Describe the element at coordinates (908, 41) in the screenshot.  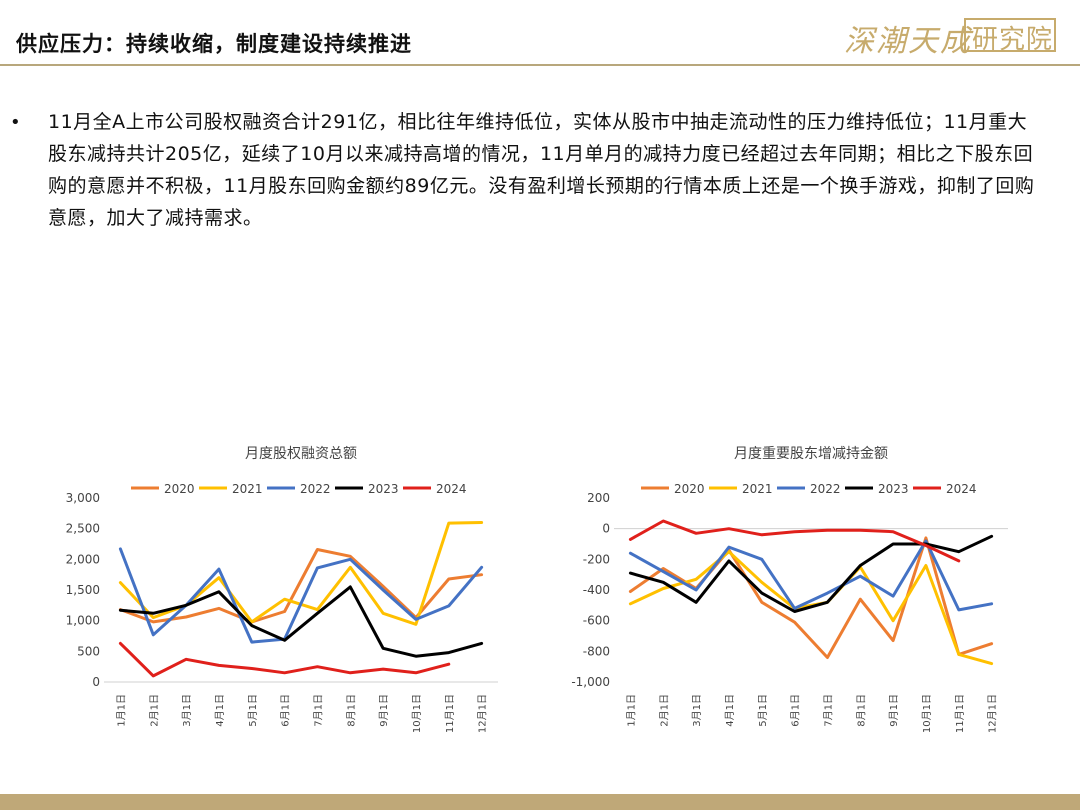
I see `logo-text: 深潮天成` at that location.